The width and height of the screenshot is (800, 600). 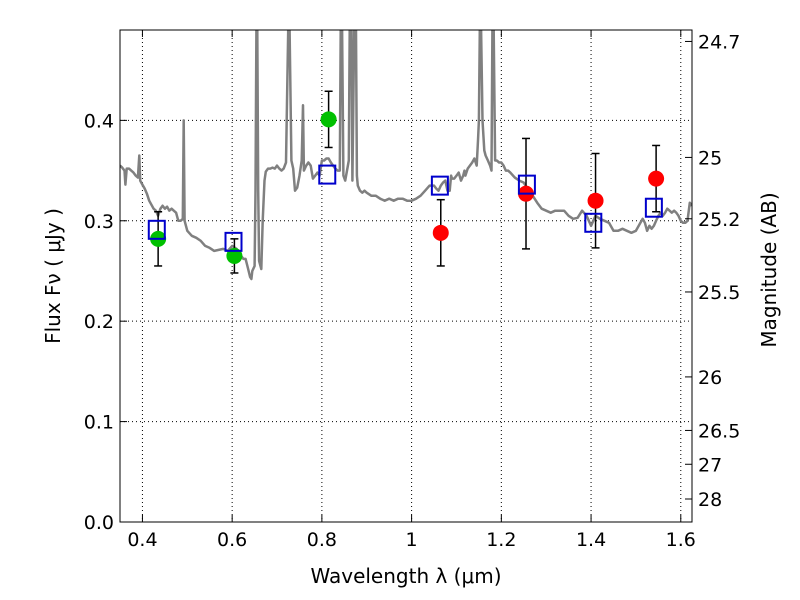 What do you see at coordinates (142, 540) in the screenshot?
I see `x-tick-label: 0.4` at bounding box center [142, 540].